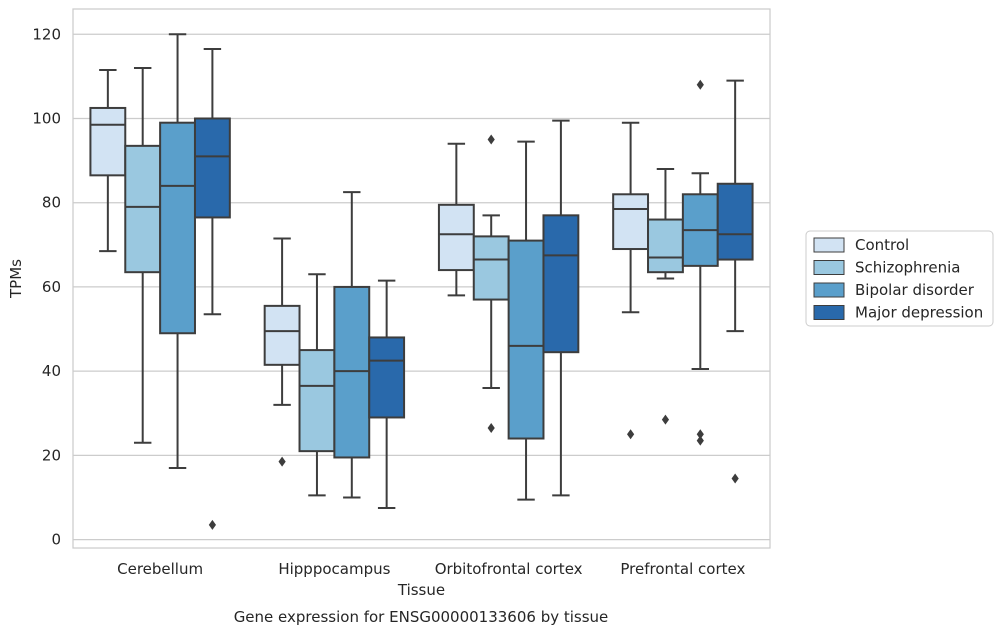  What do you see at coordinates (51, 371) in the screenshot?
I see `y-tick-label: 40` at bounding box center [51, 371].